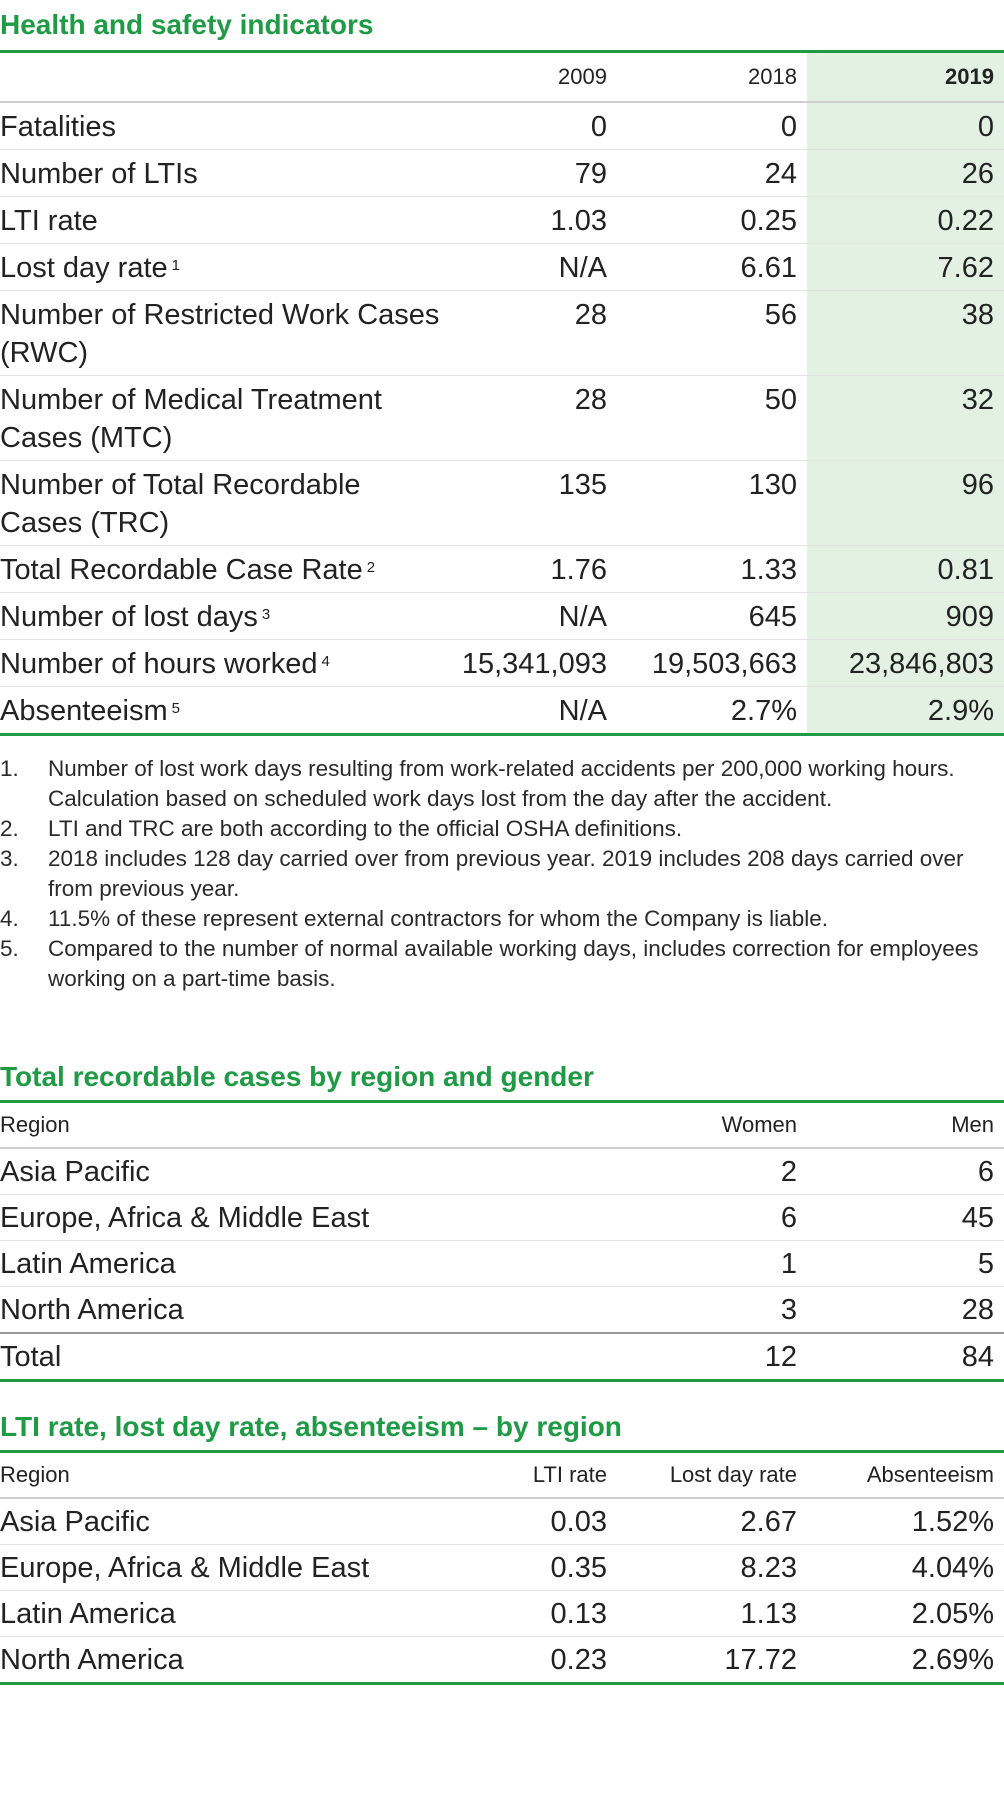 Image resolution: width=1004 pixels, height=1809 pixels. What do you see at coordinates (175, 708) in the screenshot?
I see `footnote-ref: 5` at bounding box center [175, 708].